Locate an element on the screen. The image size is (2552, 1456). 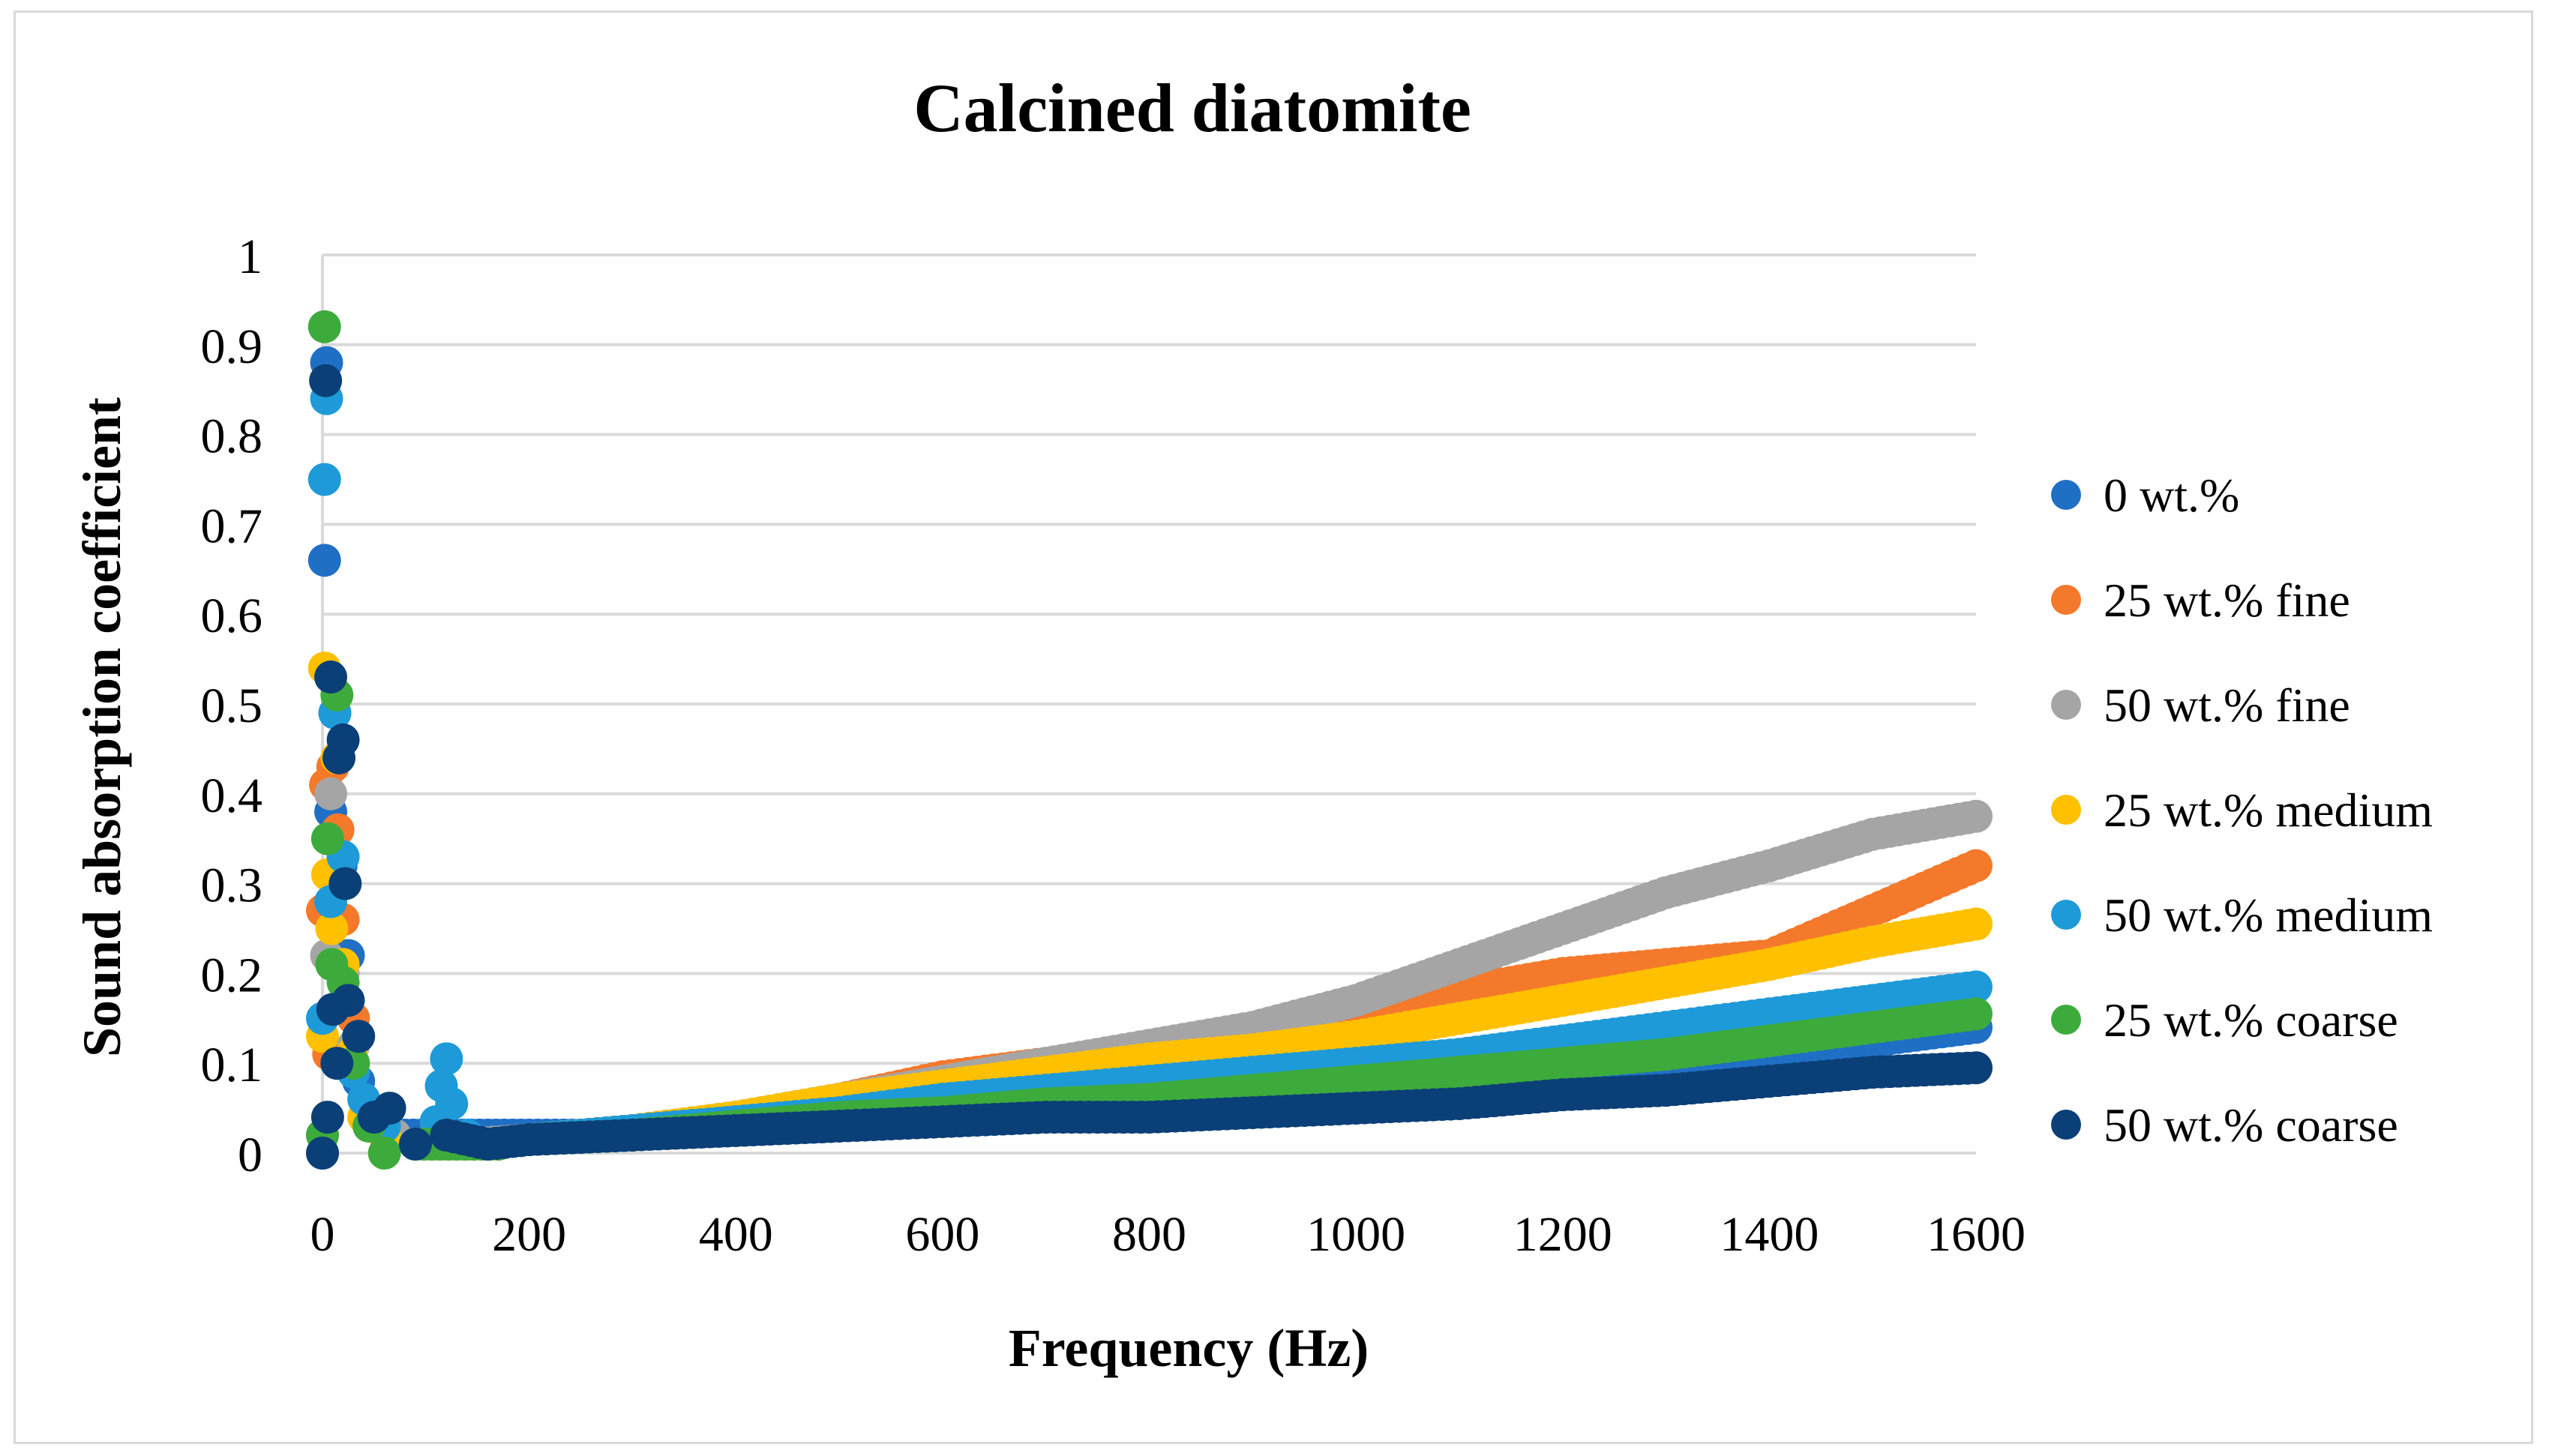
legend-label: 25 wt.% medium is located at coordinates (2268, 810).